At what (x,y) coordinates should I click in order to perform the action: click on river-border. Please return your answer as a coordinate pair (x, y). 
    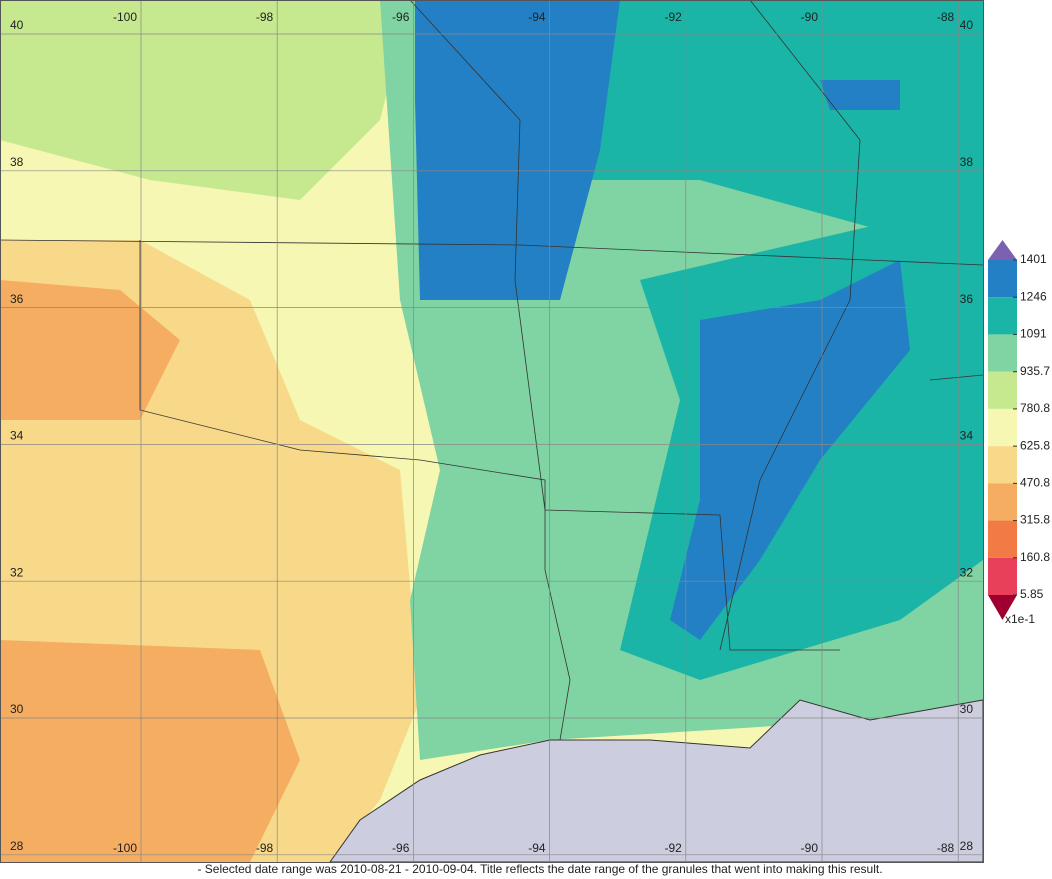
    Looking at the image, I should click on (790, 325).